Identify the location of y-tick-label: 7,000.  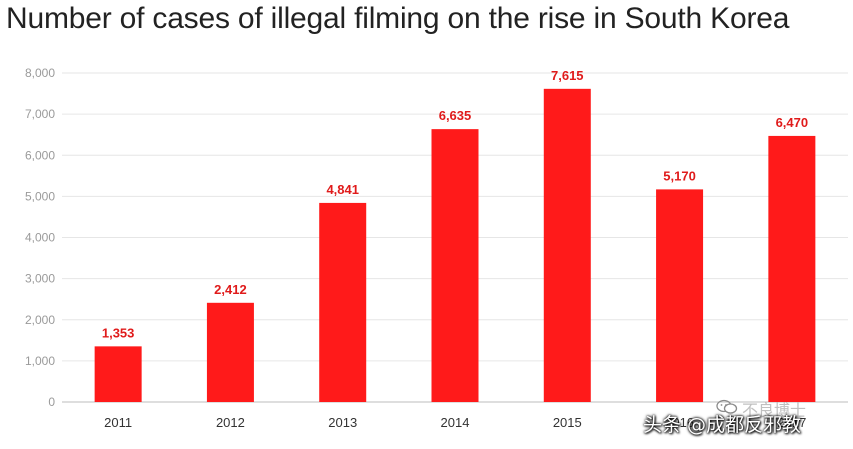
(40, 114).